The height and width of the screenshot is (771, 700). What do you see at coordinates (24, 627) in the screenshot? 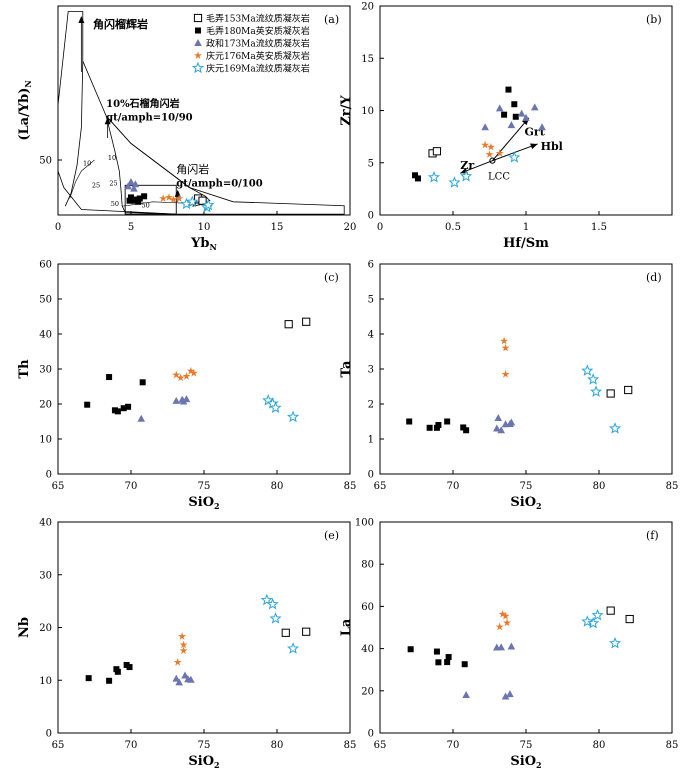
I see `y-axis-label: Nb` at bounding box center [24, 627].